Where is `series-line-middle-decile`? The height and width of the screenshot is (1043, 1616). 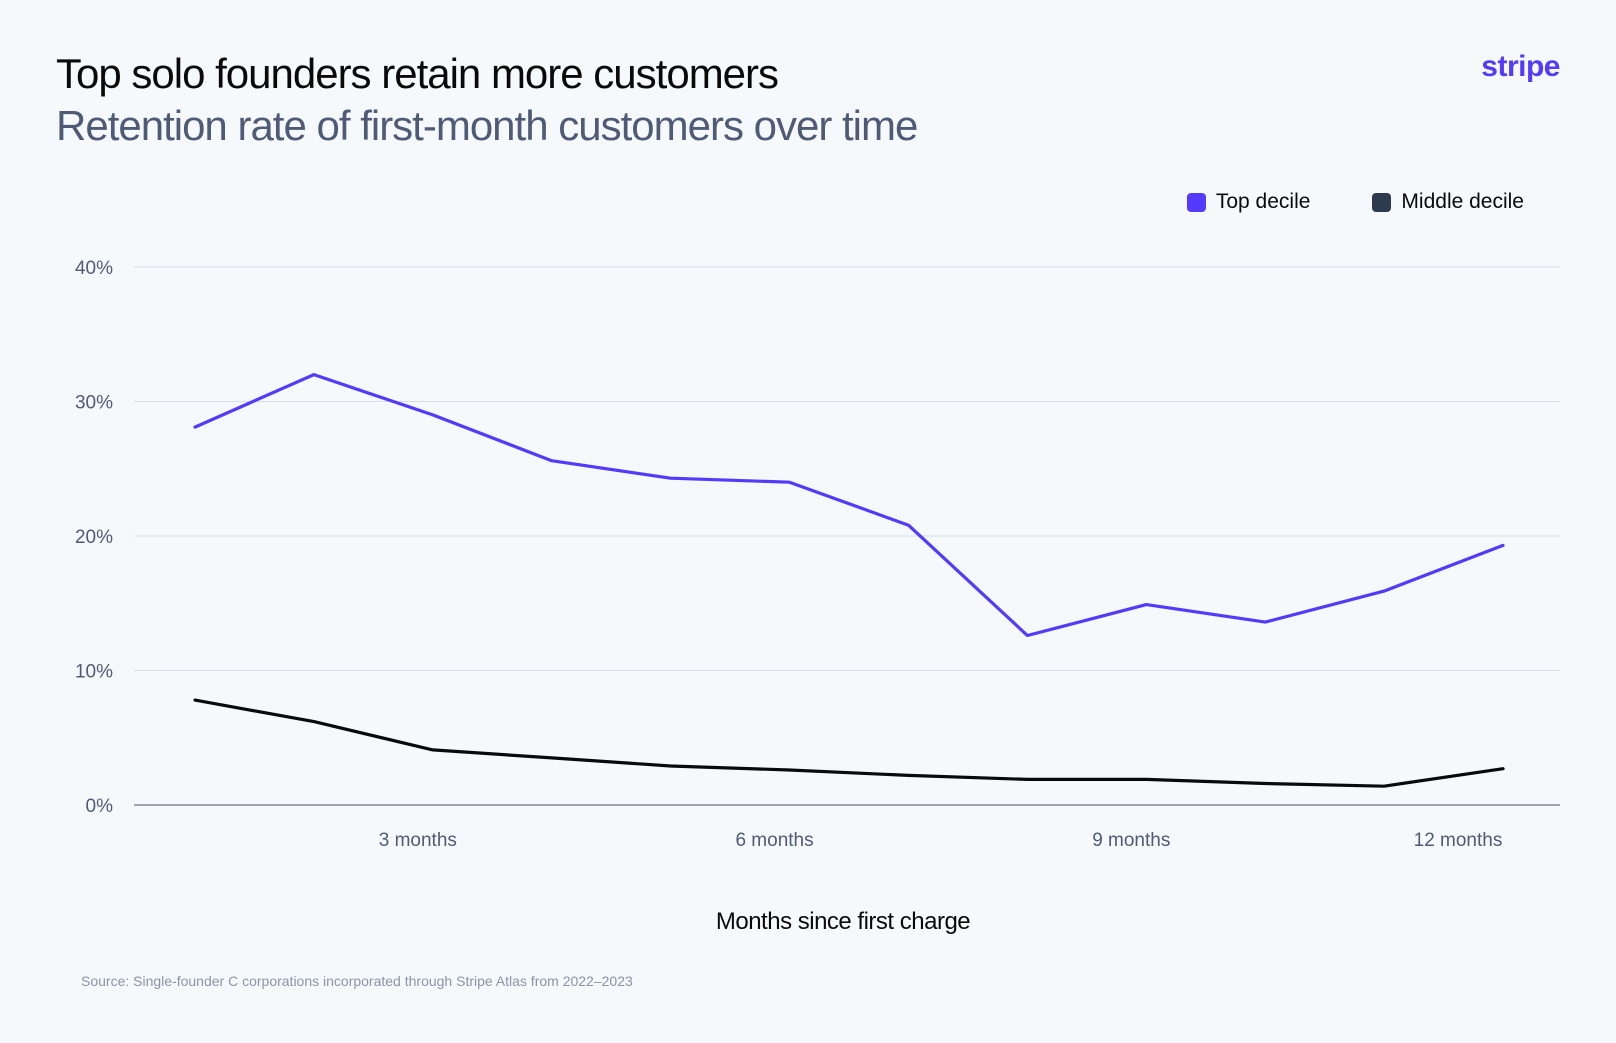 series-line-middle-decile is located at coordinates (849, 743).